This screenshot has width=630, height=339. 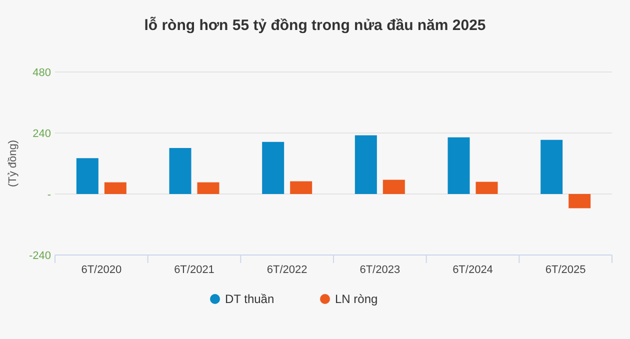 I want to click on legend-label: LN ròng, so click(x=356, y=299).